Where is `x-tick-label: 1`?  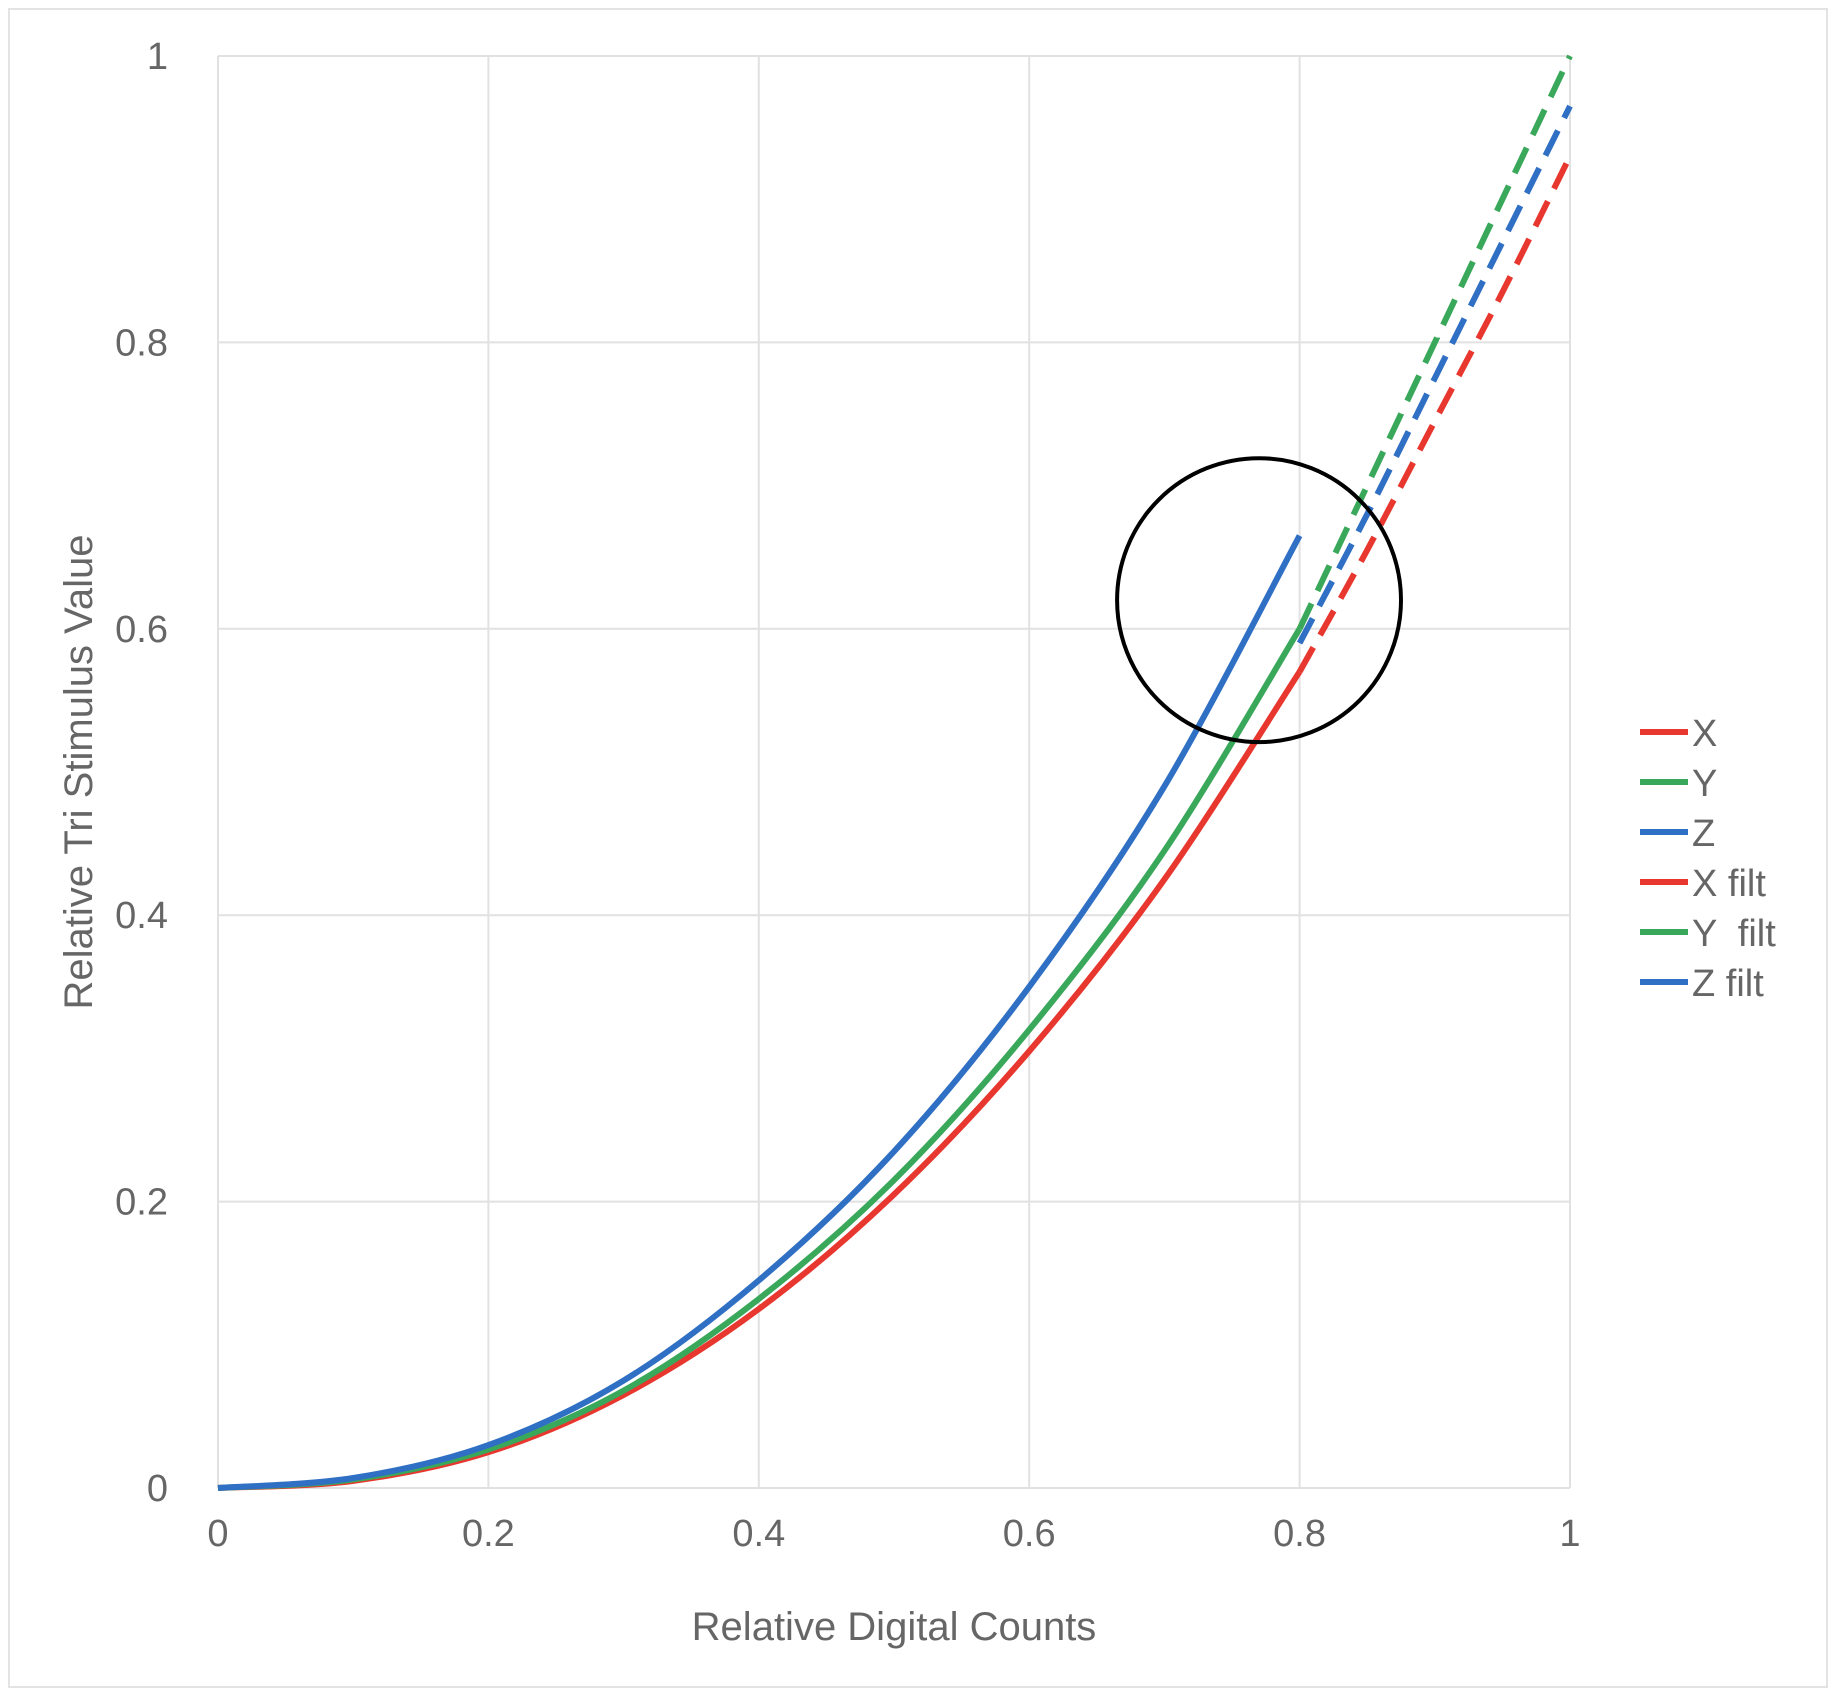
x-tick-label: 1 is located at coordinates (1569, 1534).